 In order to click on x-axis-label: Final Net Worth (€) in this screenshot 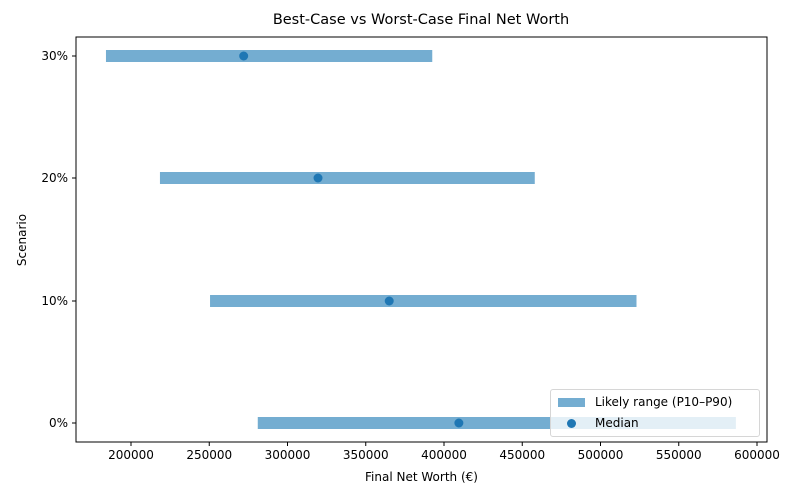, I will do `click(421, 477)`.